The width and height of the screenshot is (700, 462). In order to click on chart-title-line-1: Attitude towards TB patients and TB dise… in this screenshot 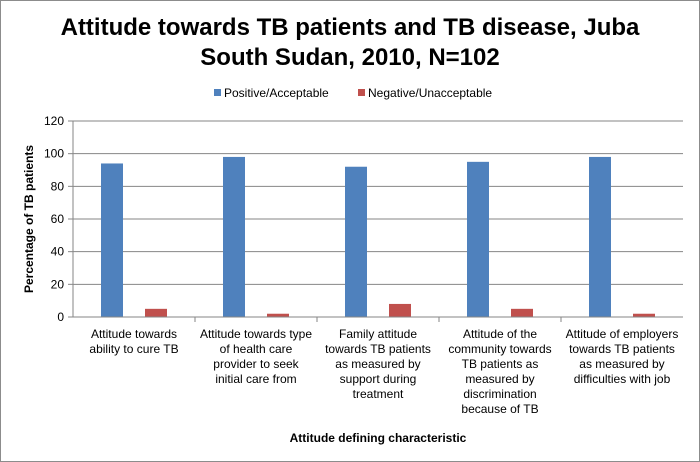, I will do `click(350, 27)`.